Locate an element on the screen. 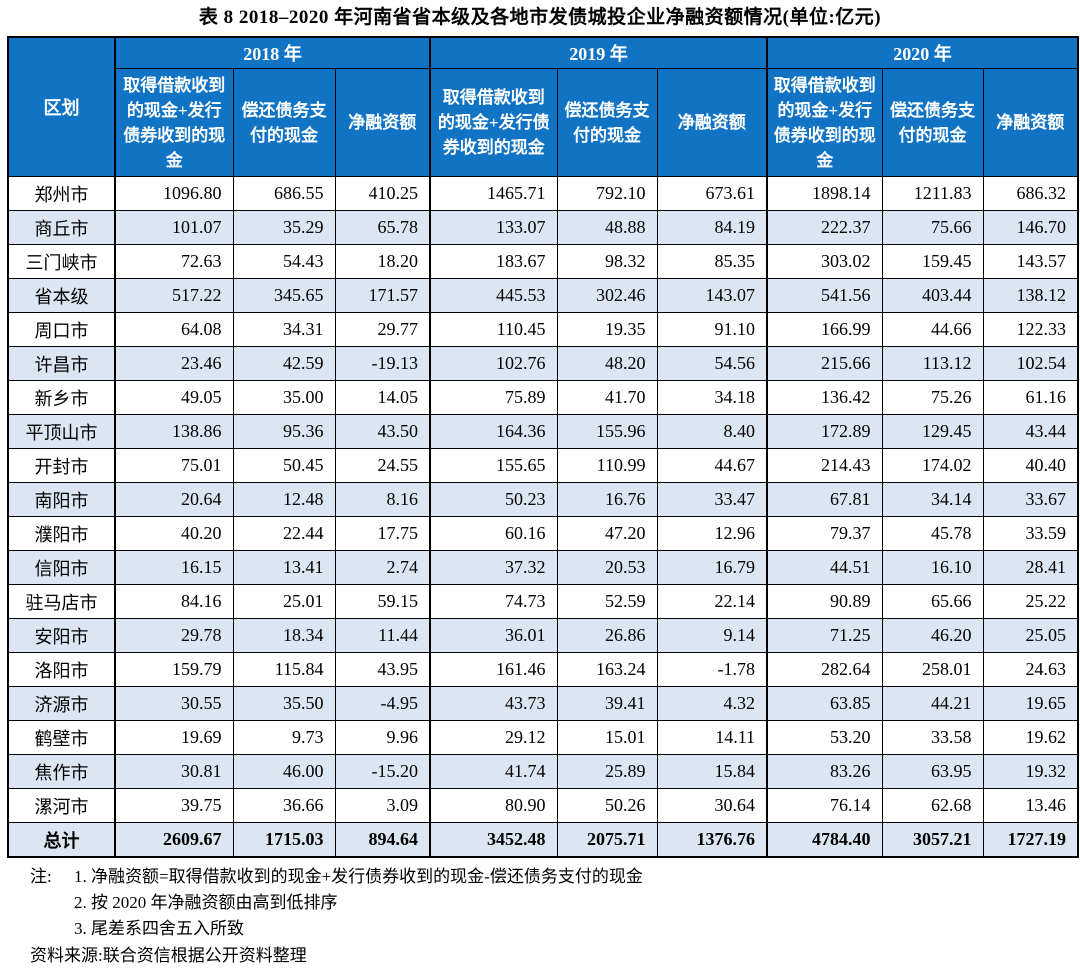 The height and width of the screenshot is (969, 1080). value-cell: 72.63 is located at coordinates (174, 261).